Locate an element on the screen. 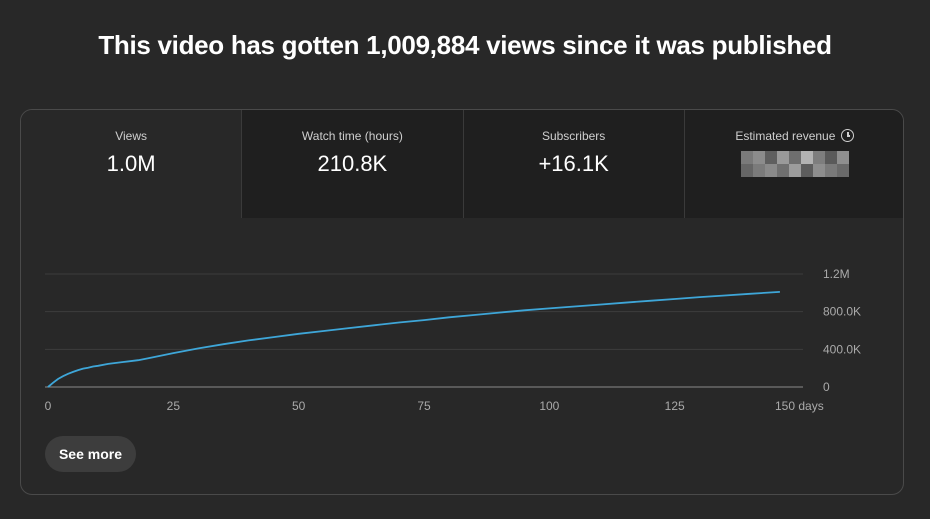  tab-views-label: Views is located at coordinates (131, 136).